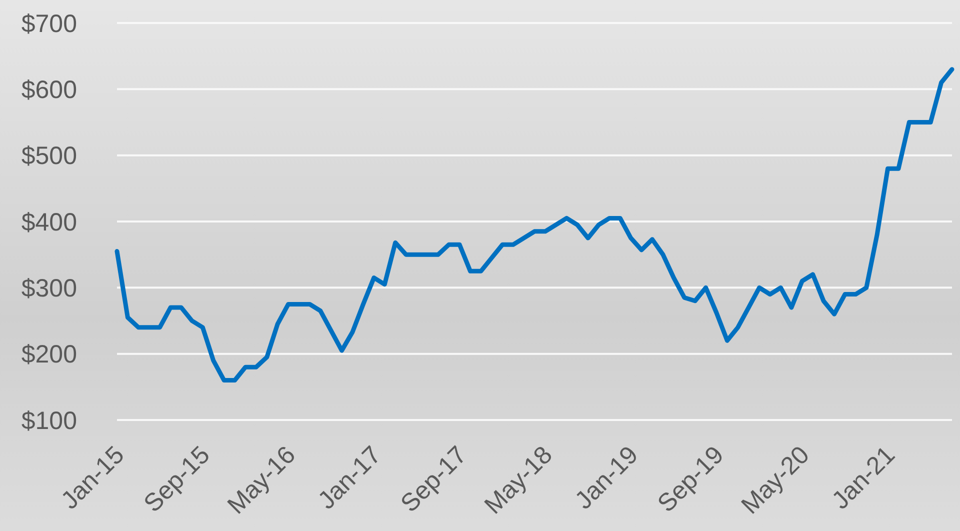 This screenshot has width=960, height=531. What do you see at coordinates (49, 354) in the screenshot?
I see `y-tick-label: $200` at bounding box center [49, 354].